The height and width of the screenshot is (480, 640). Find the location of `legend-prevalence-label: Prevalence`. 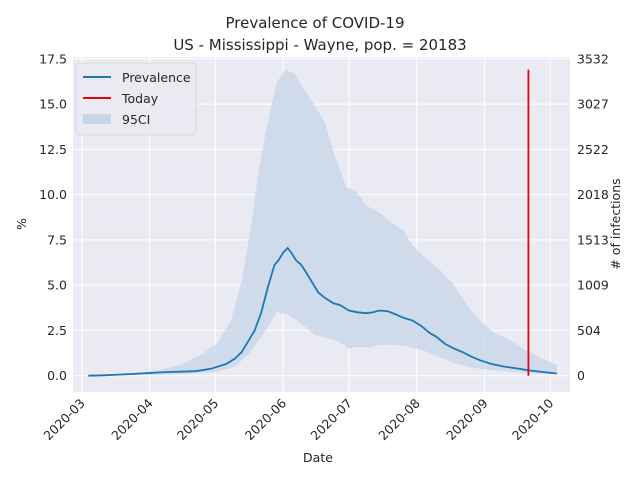

legend-prevalence-label: Prevalence is located at coordinates (156, 77).